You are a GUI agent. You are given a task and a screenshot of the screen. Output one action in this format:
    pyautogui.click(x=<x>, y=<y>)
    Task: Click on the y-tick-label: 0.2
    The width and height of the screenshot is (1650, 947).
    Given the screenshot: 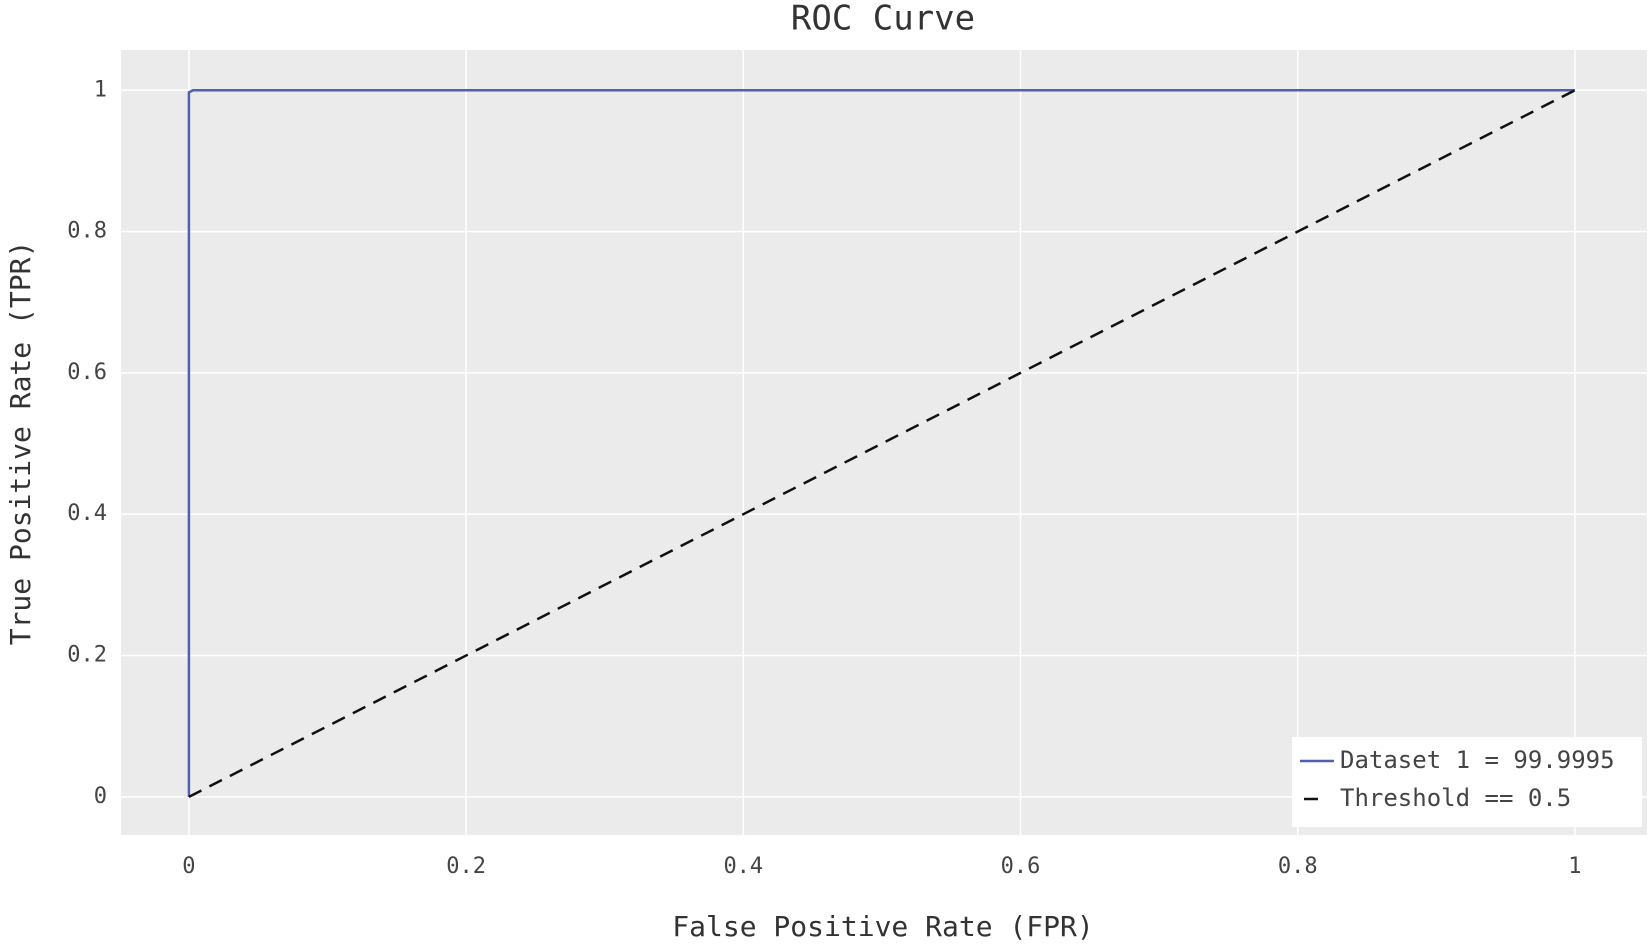 What is the action you would take?
    pyautogui.click(x=87, y=655)
    